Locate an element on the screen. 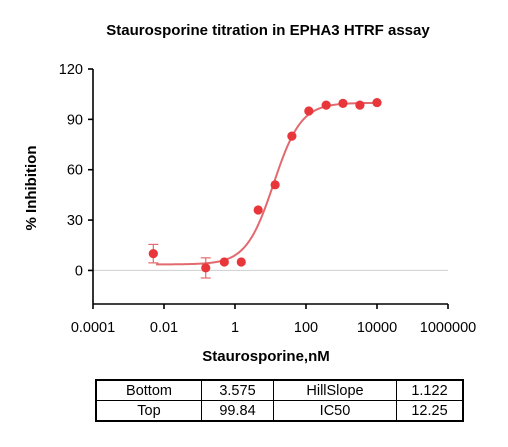  table-cell: HillSlope is located at coordinates (335, 390).